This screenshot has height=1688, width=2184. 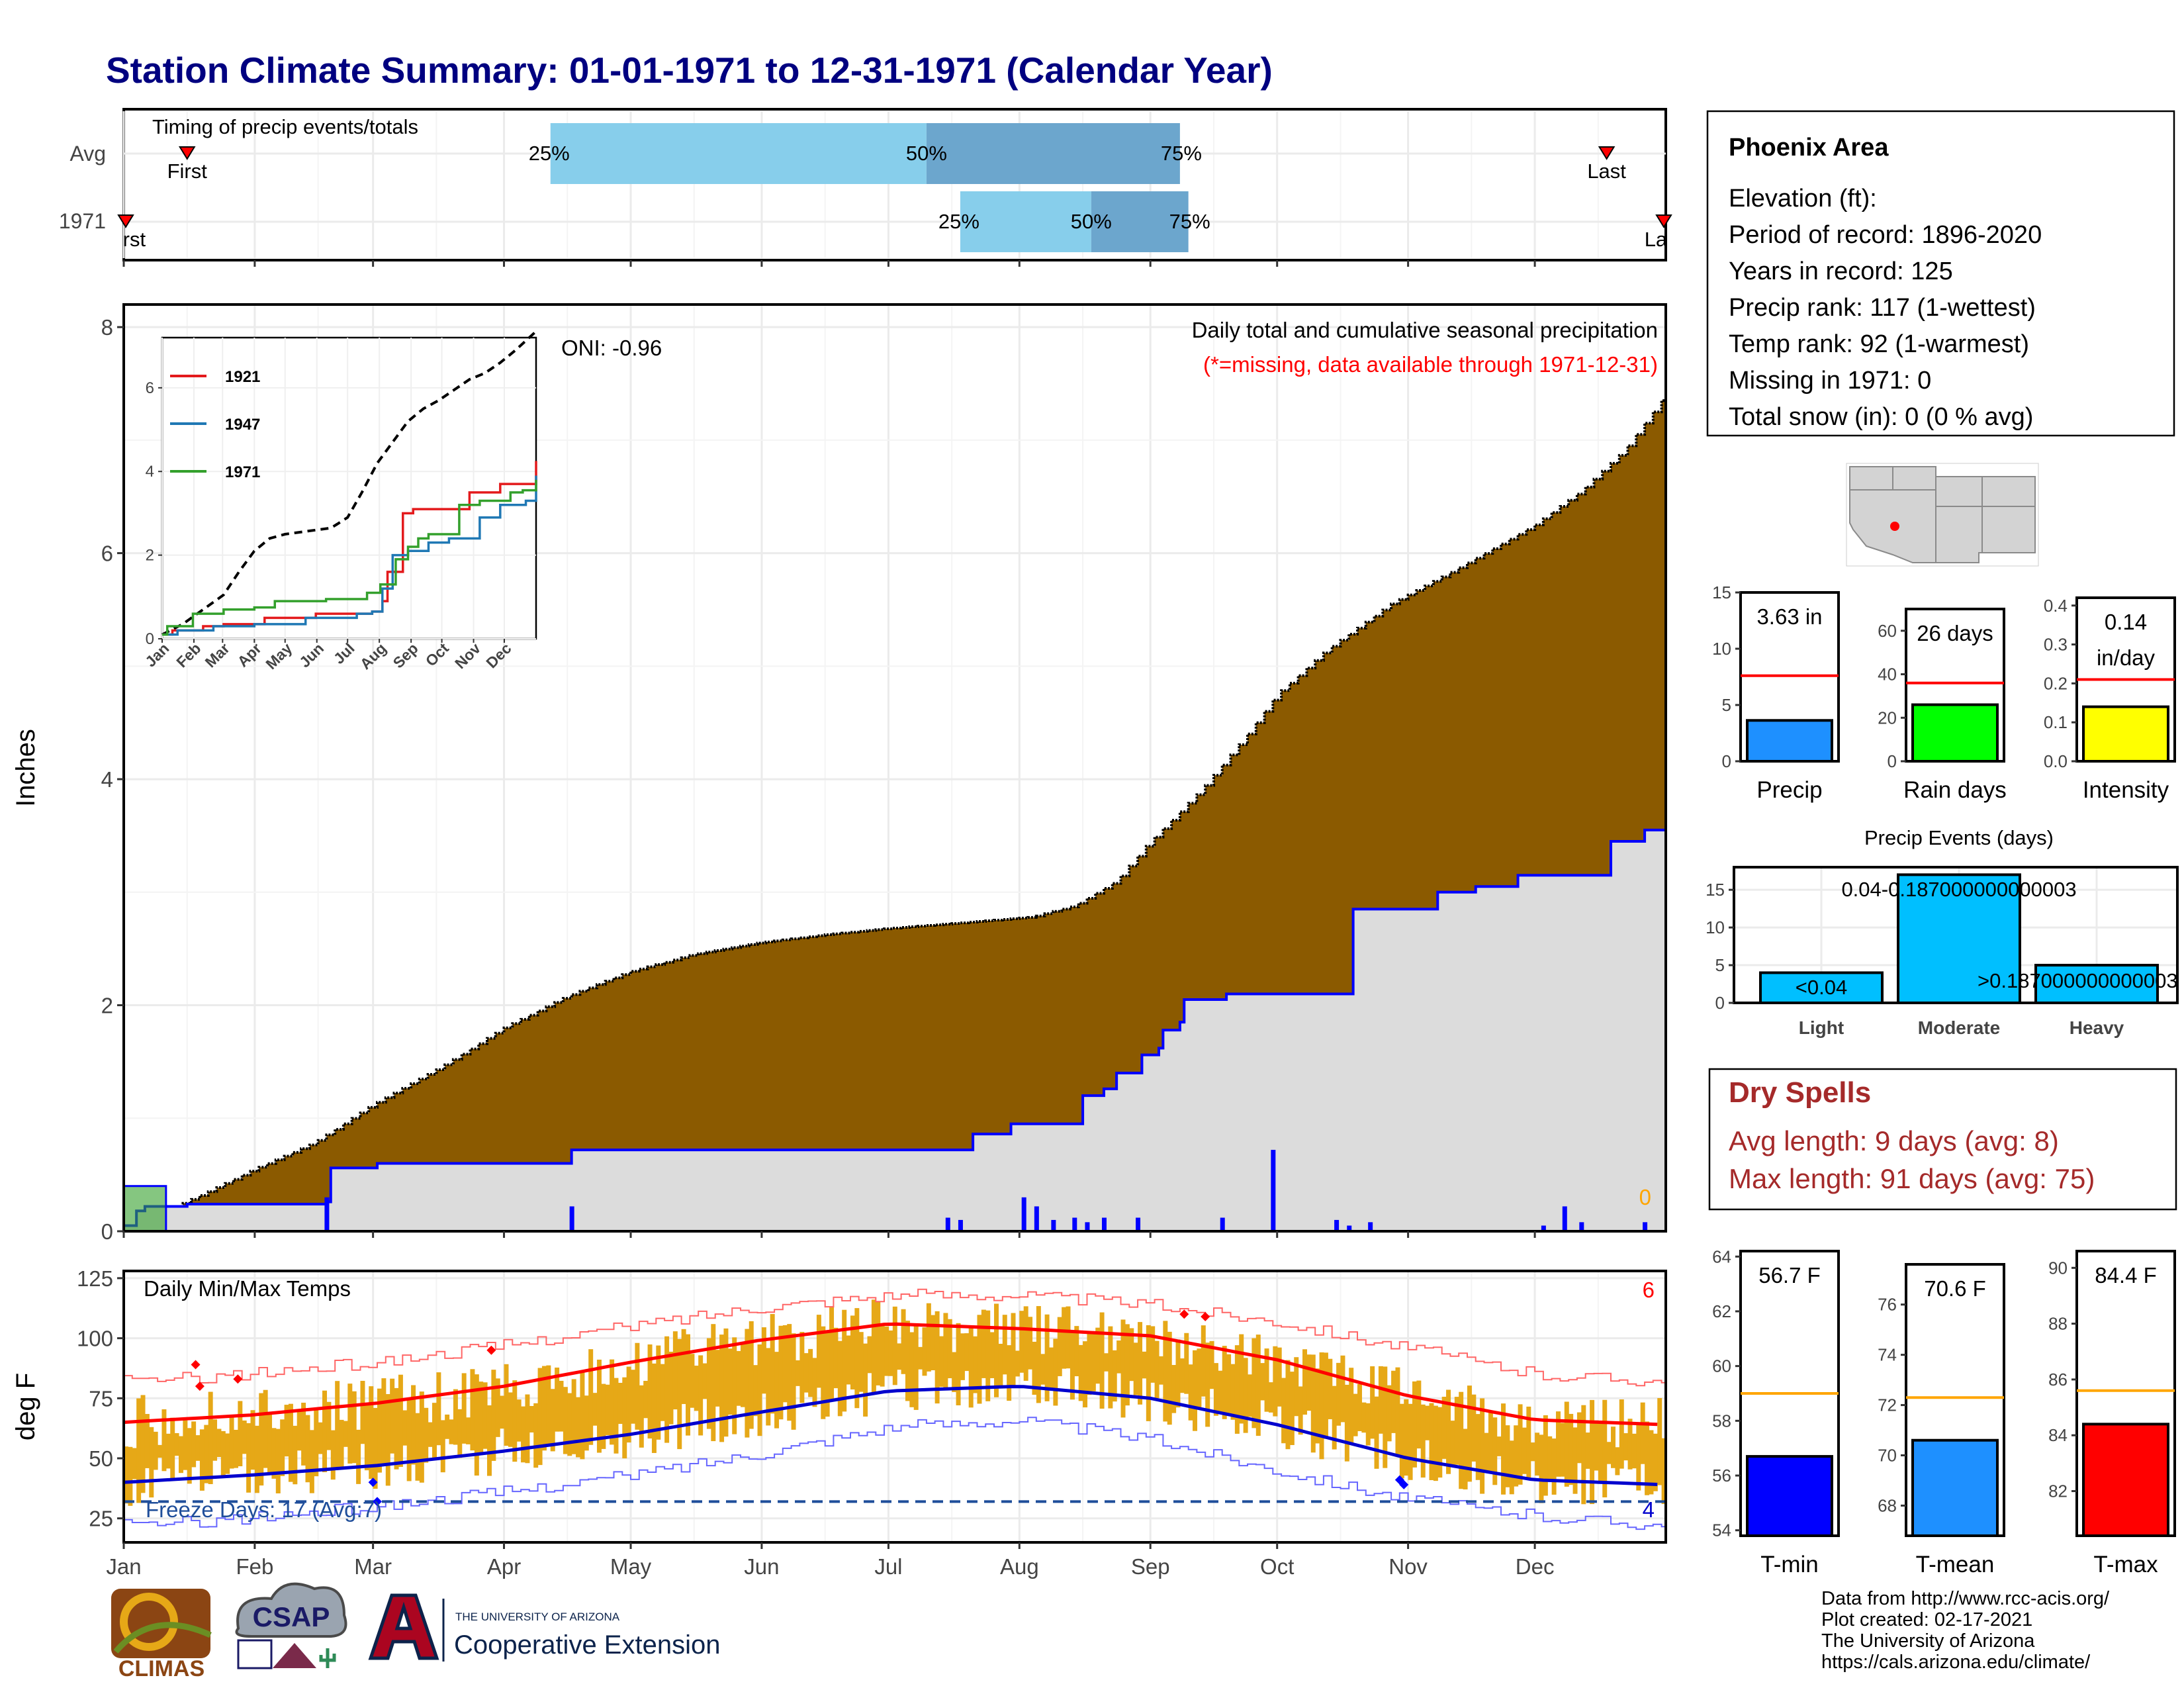 I want to click on csap-cloud-icon, so click(x=291, y=1610).